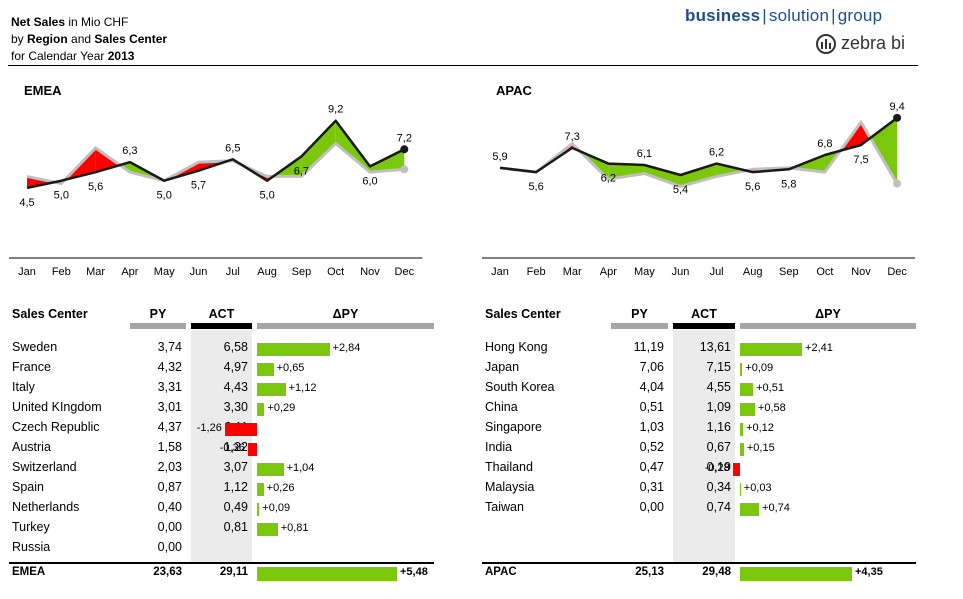  I want to click on emea-data-label: 5,6, so click(95, 187).